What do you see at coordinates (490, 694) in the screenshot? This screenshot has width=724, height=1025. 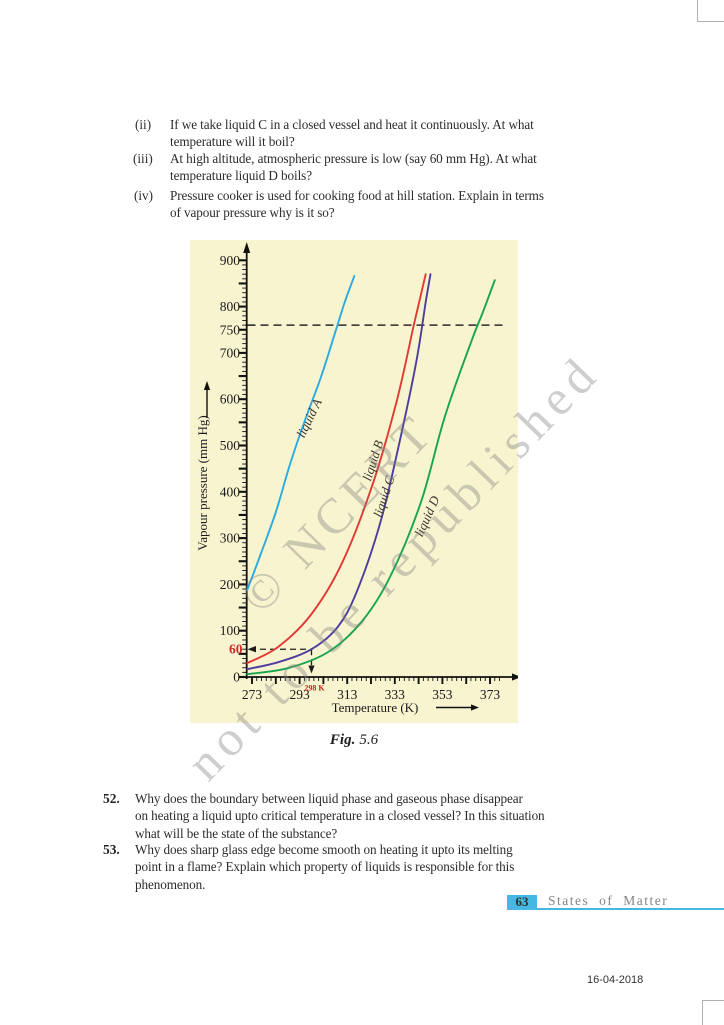 I see `svg-text: 373` at bounding box center [490, 694].